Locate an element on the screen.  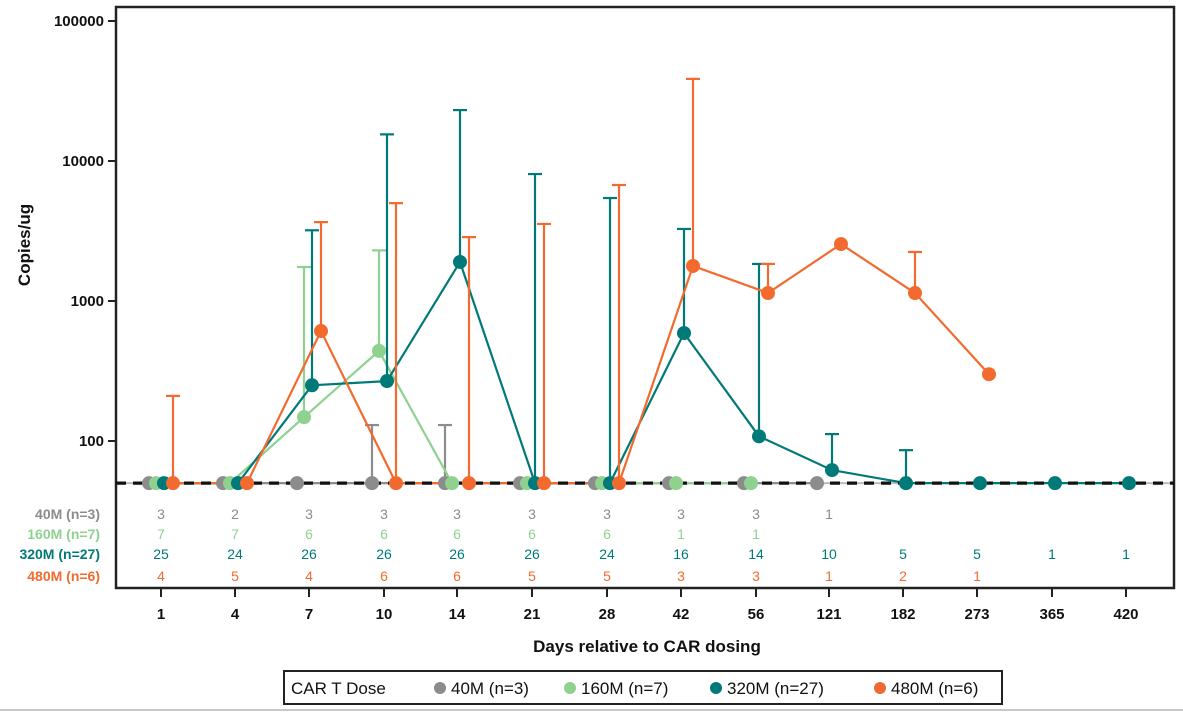
at-risk-row-label: 40M (n=3) is located at coordinates (67, 514).